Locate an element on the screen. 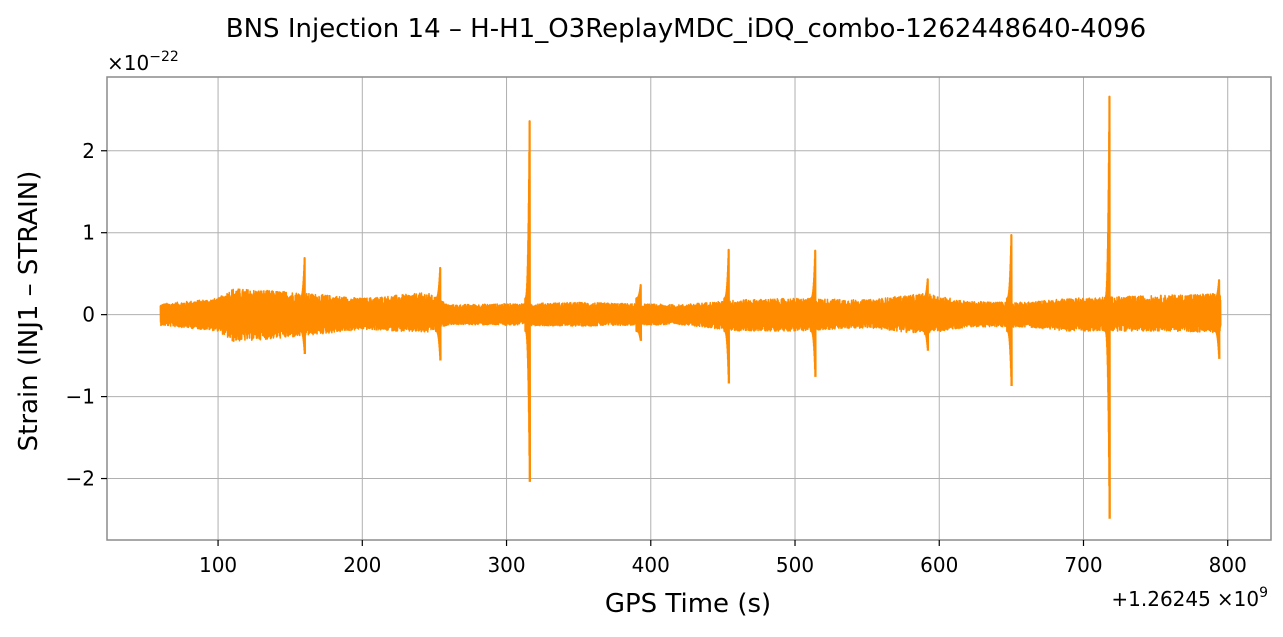 Image resolution: width=1283 pixels, height=637 pixels. x-axis: 100 200 300 400 500 600 700 800 is located at coordinates (723, 558).